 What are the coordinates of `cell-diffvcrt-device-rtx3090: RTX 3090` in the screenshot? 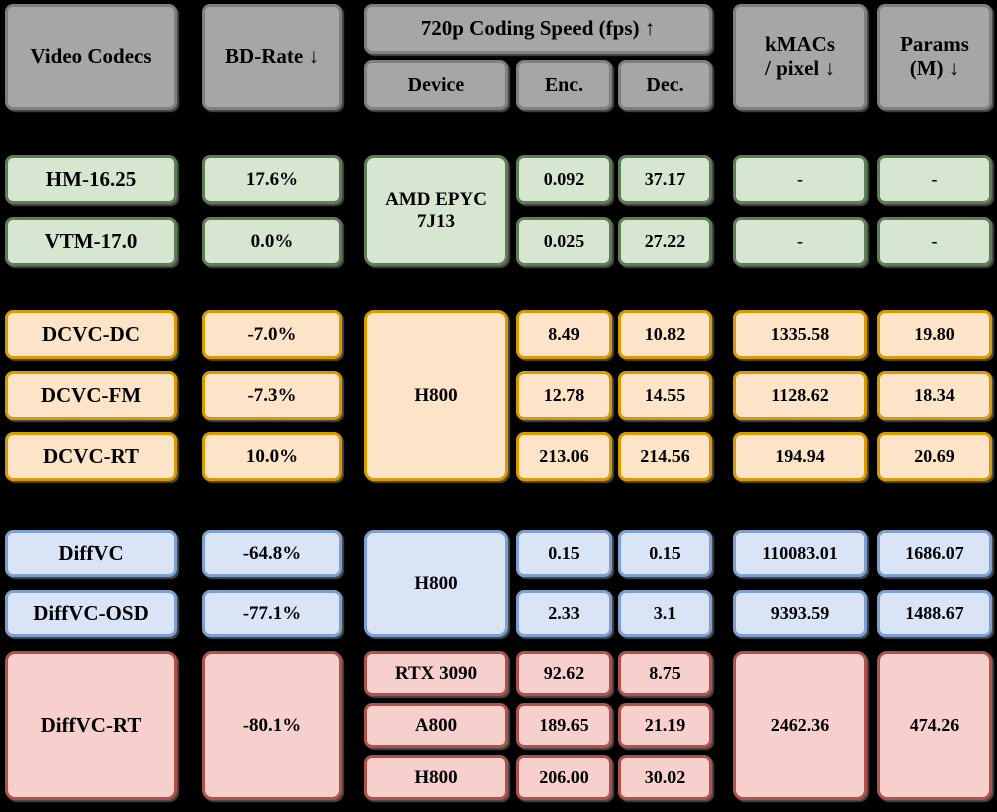 It's located at (436, 673).